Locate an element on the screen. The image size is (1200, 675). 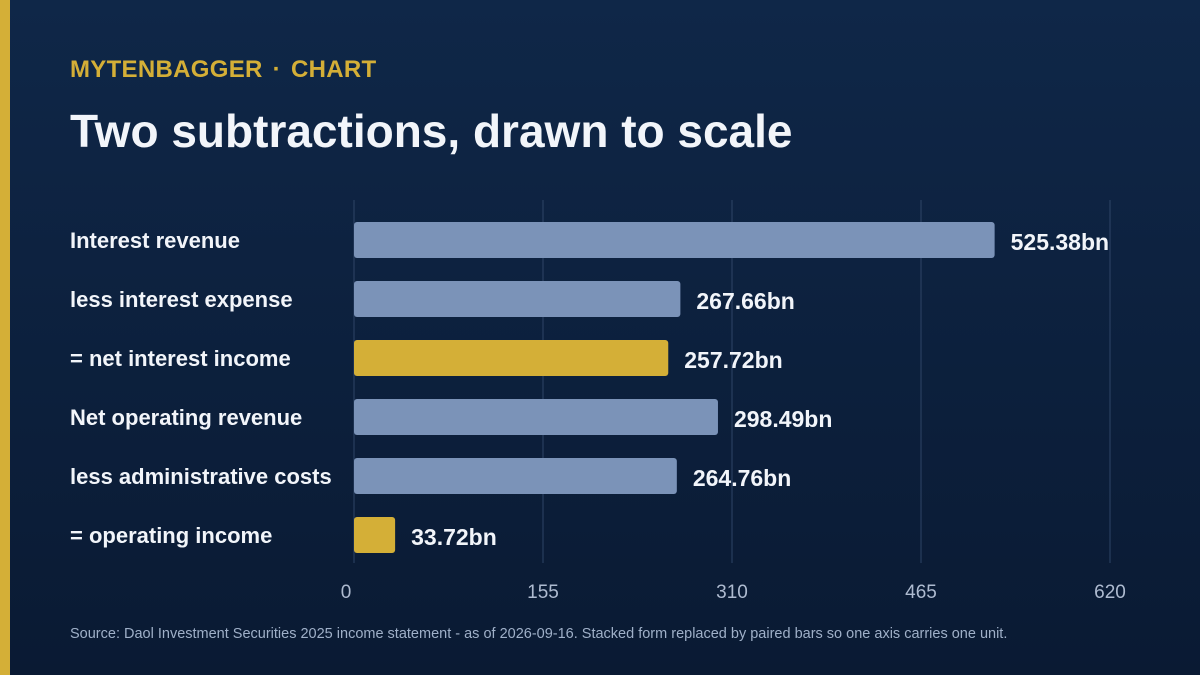
category-label: Interest revenue is located at coordinates (155, 240).